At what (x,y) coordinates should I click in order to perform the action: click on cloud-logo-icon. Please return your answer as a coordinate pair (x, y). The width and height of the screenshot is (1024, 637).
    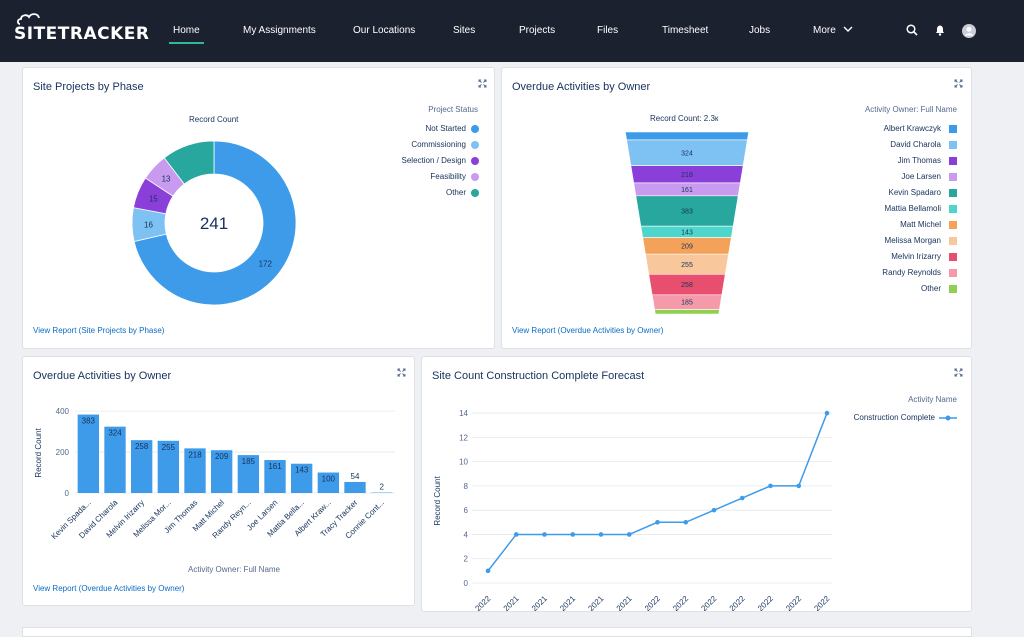
    Looking at the image, I should click on (28, 19).